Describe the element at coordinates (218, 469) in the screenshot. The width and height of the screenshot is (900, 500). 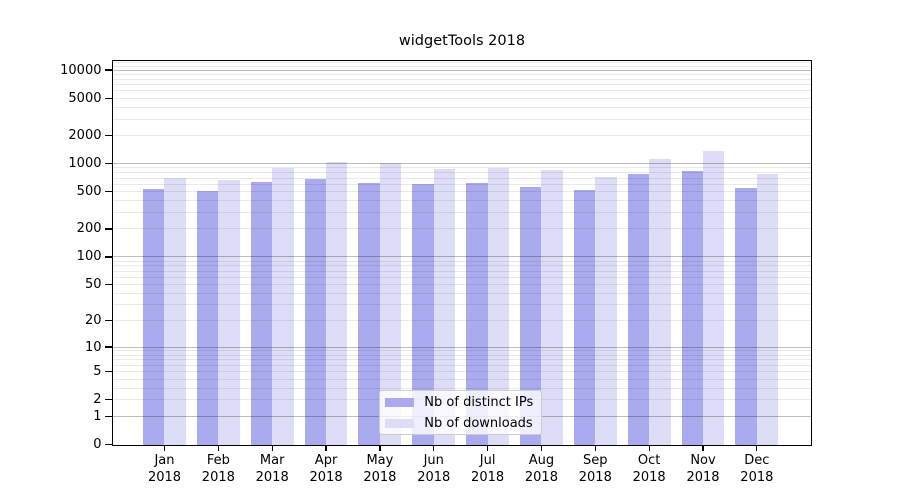
I see `x-tick-label-feb: Feb 2018` at that location.